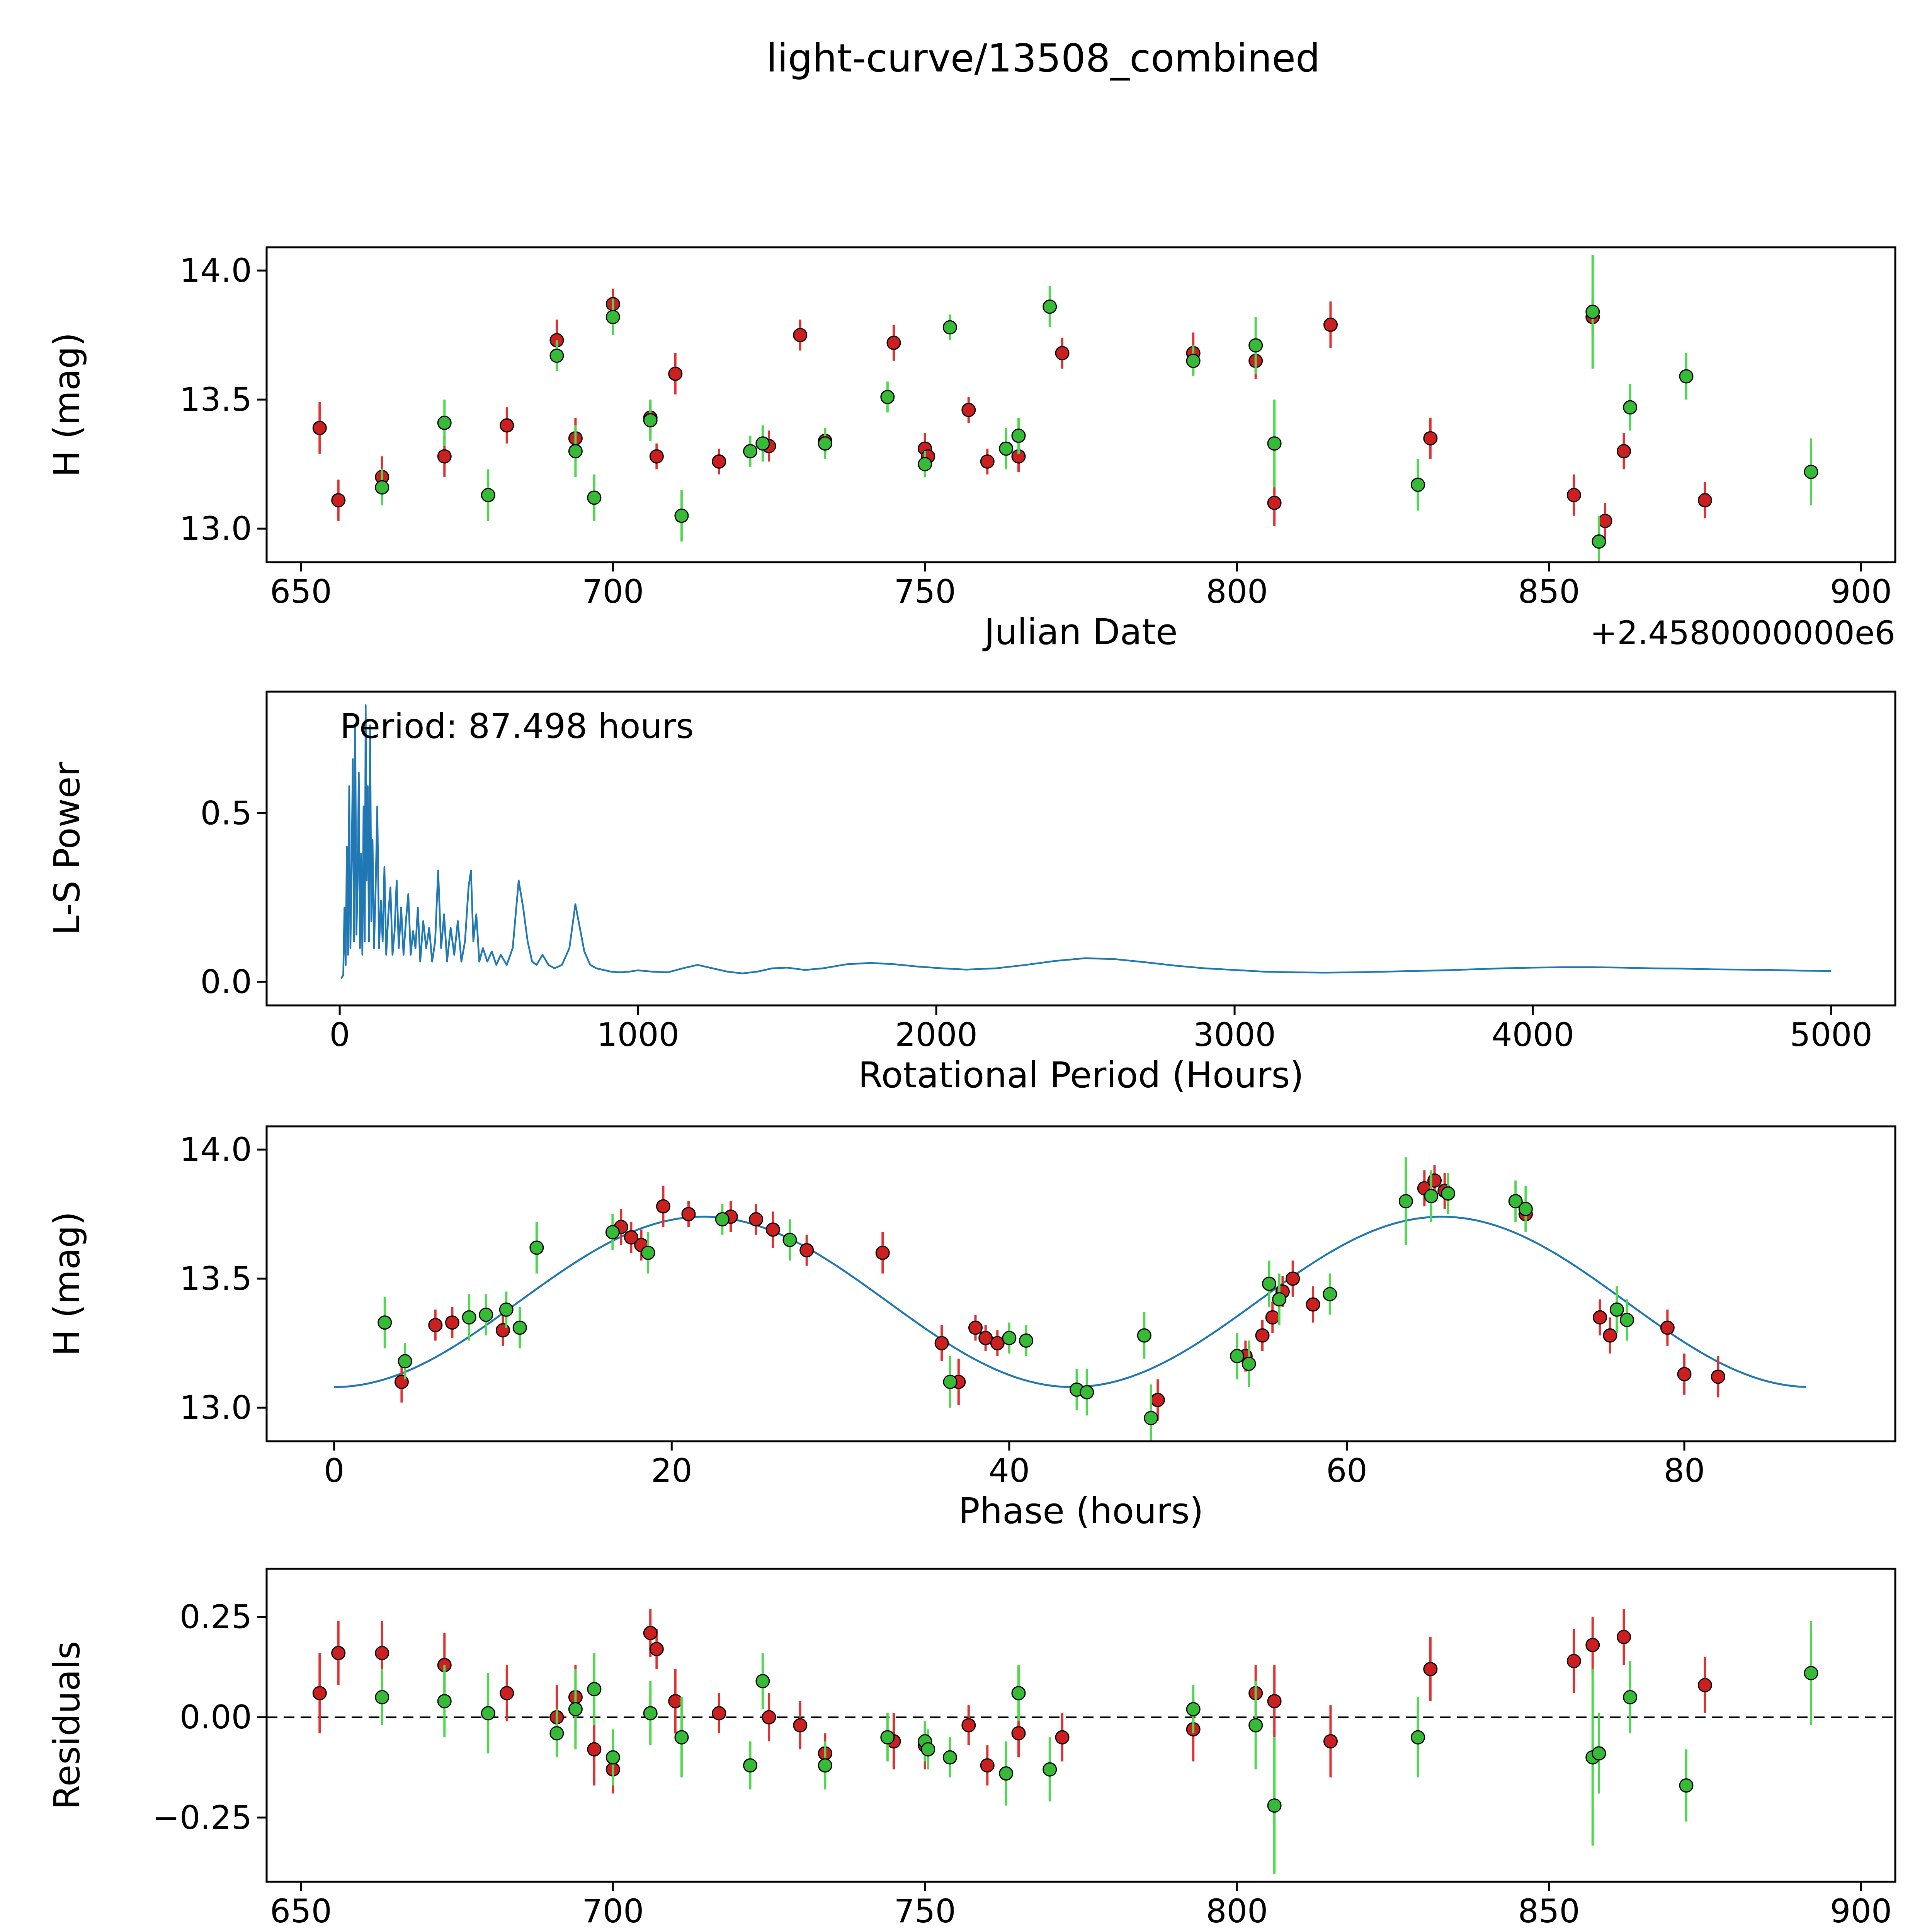 This screenshot has width=1932, height=1932. I want to click on y-tick-label: 0.5, so click(226, 813).